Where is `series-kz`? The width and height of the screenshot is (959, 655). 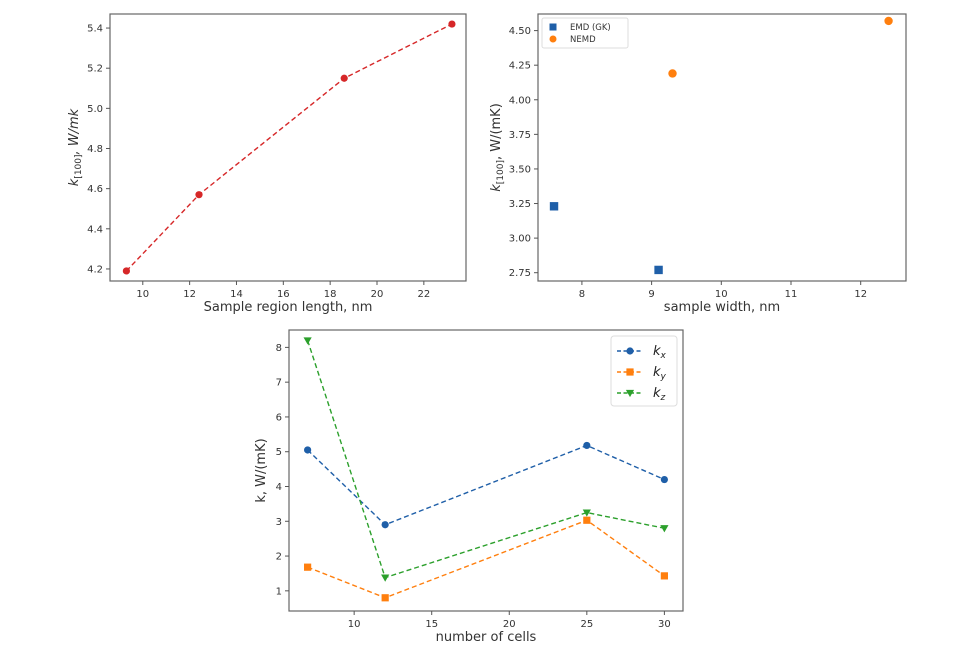
series-kz is located at coordinates (486, 459).